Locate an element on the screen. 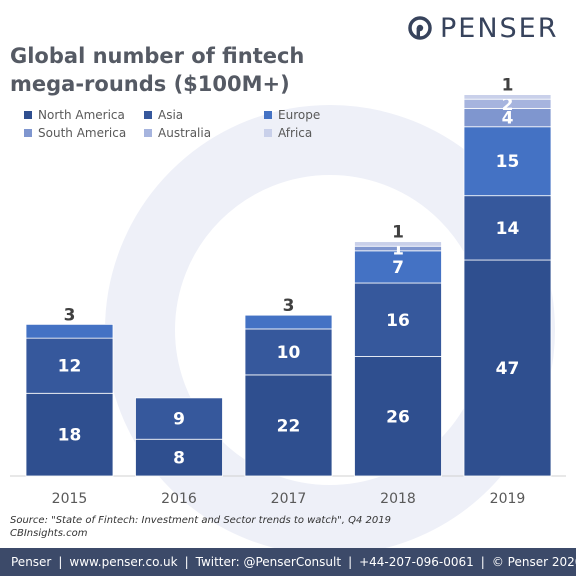 This screenshot has height=576, width=576. footer-item: © Penser 2020 is located at coordinates (533, 562).